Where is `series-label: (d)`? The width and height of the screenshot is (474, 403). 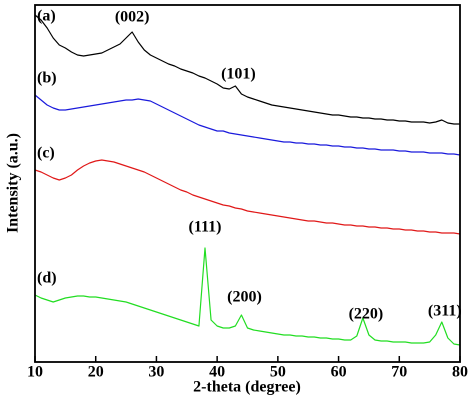
series-label: (d) is located at coordinates (47, 278).